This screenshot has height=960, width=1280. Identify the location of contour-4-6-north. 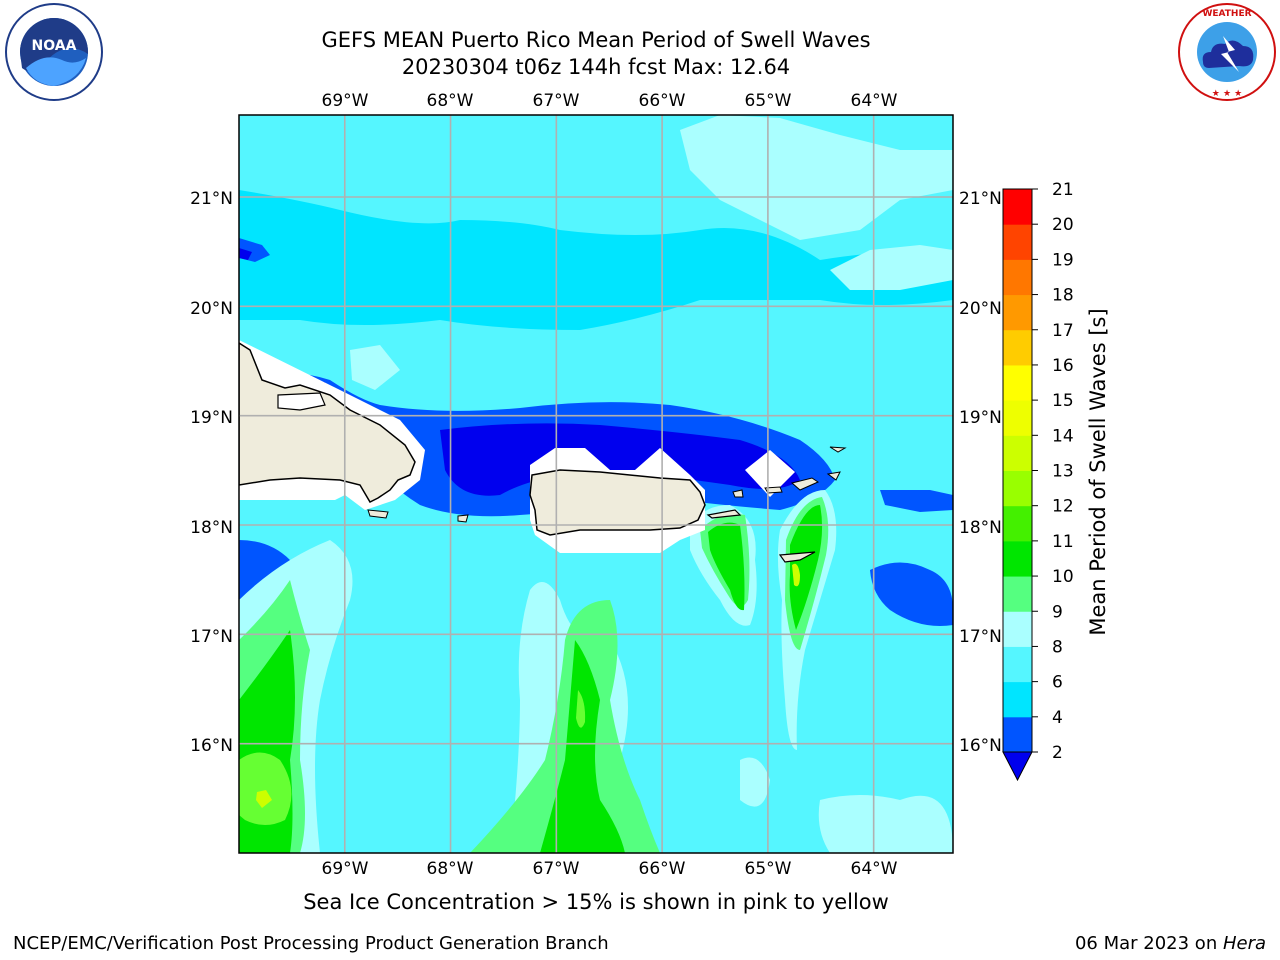
(596, 260).